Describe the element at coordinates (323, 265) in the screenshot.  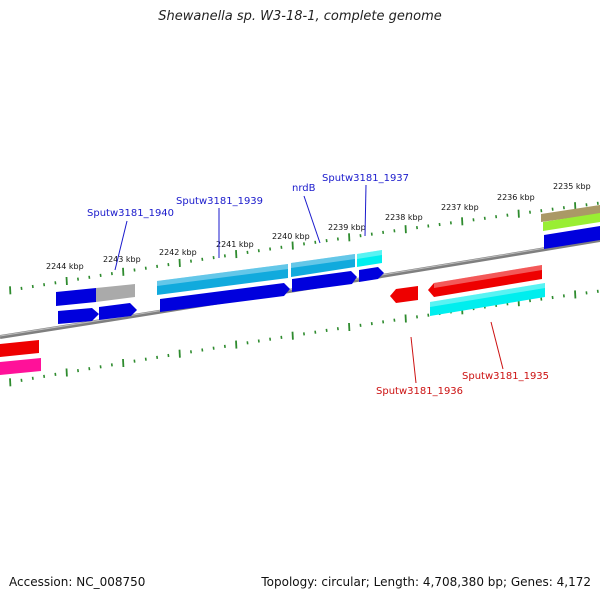
I see `gene-nrdb` at that location.